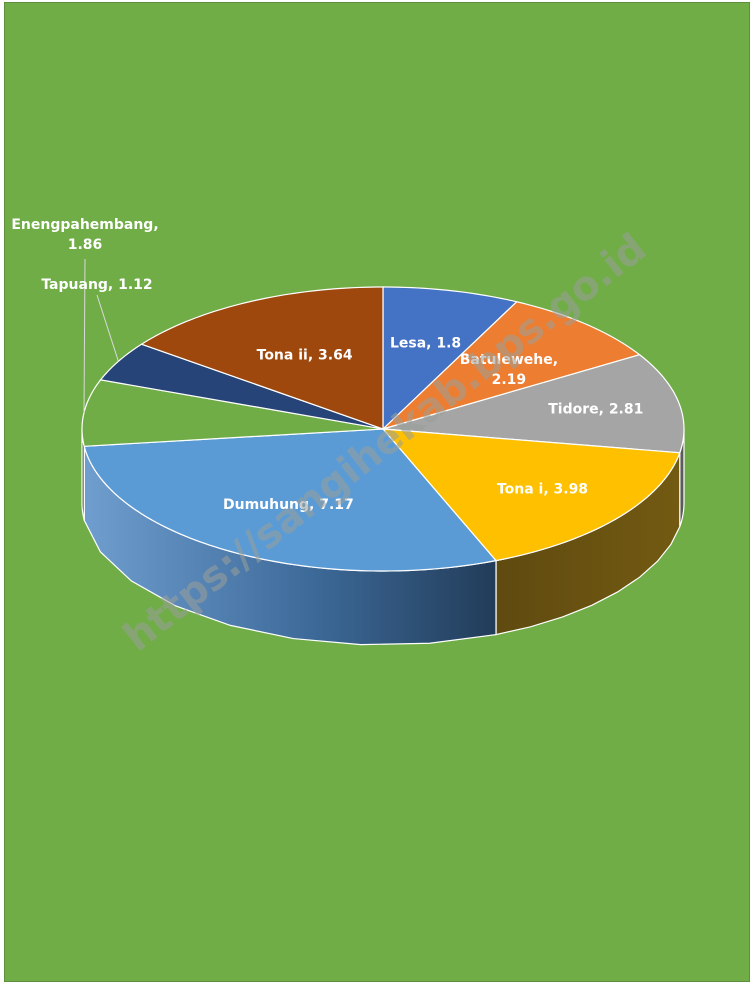  I want to click on data-label-dumuhung: Dumuhung, 7.17, so click(288, 505).